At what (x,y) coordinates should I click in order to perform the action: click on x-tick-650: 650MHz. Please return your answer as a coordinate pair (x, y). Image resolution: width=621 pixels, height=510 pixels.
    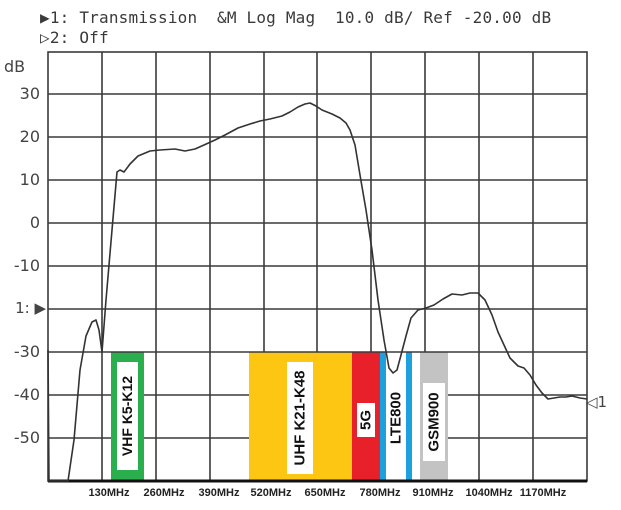
    Looking at the image, I should click on (325, 493).